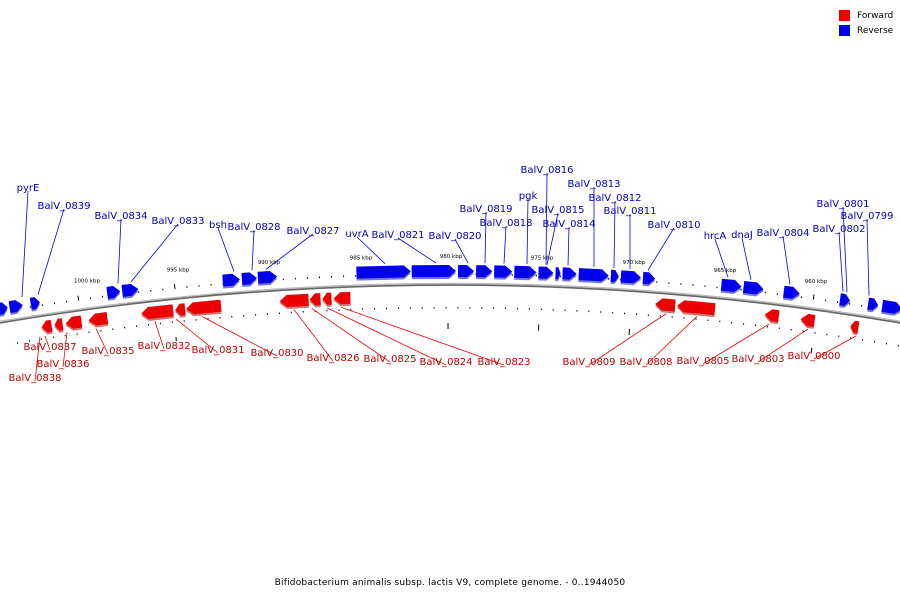 This screenshot has width=900, height=600. Describe the element at coordinates (811, 350) in the screenshot. I see `tick-major-inner` at that location.